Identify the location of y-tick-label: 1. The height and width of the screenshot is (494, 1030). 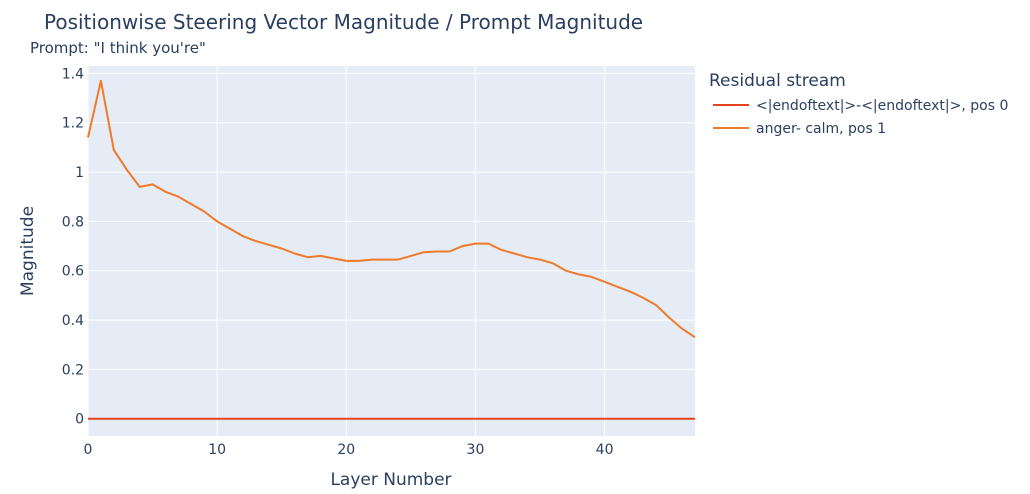
(79, 173).